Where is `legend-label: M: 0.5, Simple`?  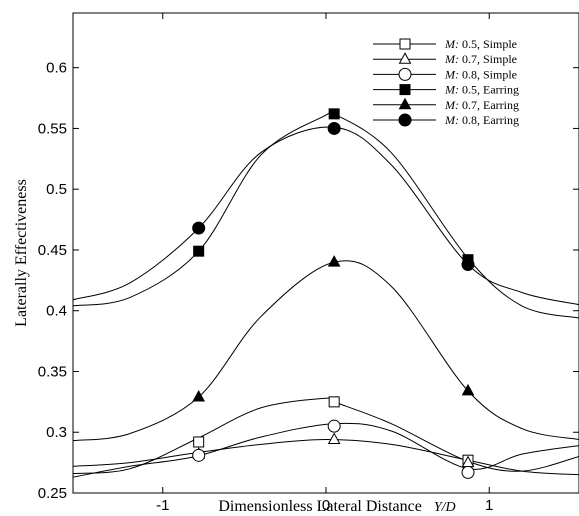 legend-label: M: 0.5, Simple is located at coordinates (480, 44).